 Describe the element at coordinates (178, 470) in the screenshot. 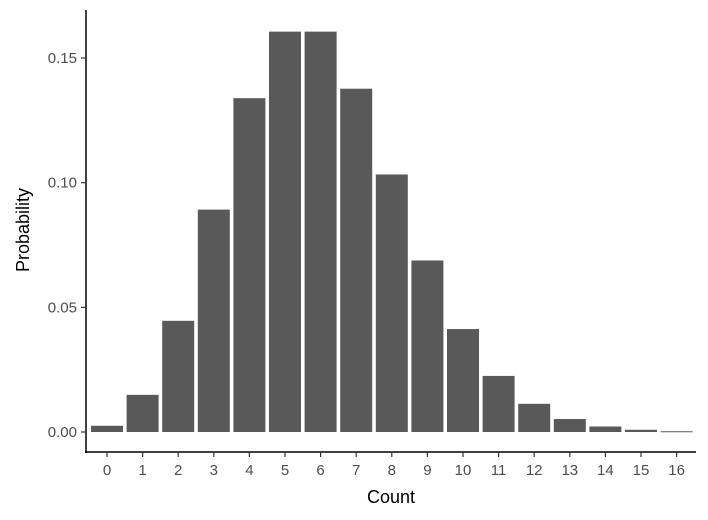

I see `x-tick-label: 2` at that location.